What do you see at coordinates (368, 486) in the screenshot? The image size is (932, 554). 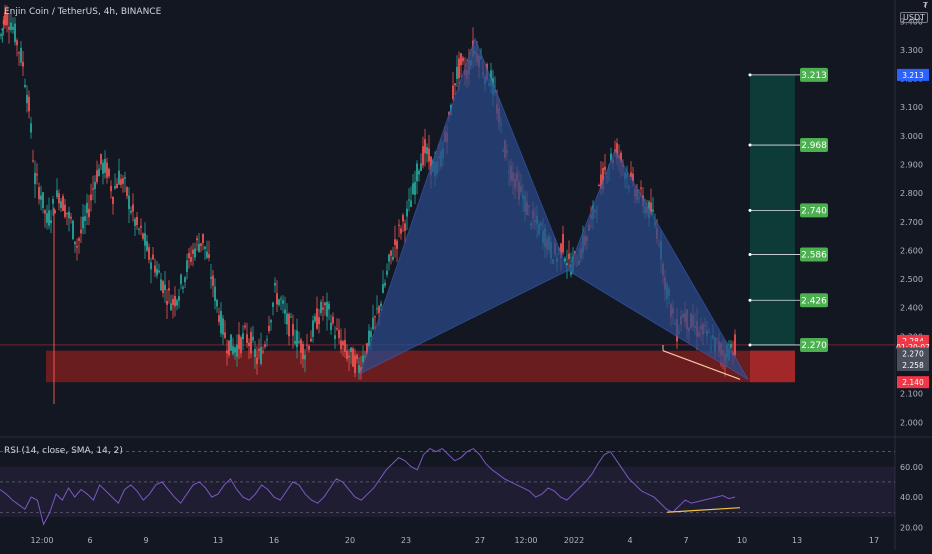 I see `rsi-line` at bounding box center [368, 486].